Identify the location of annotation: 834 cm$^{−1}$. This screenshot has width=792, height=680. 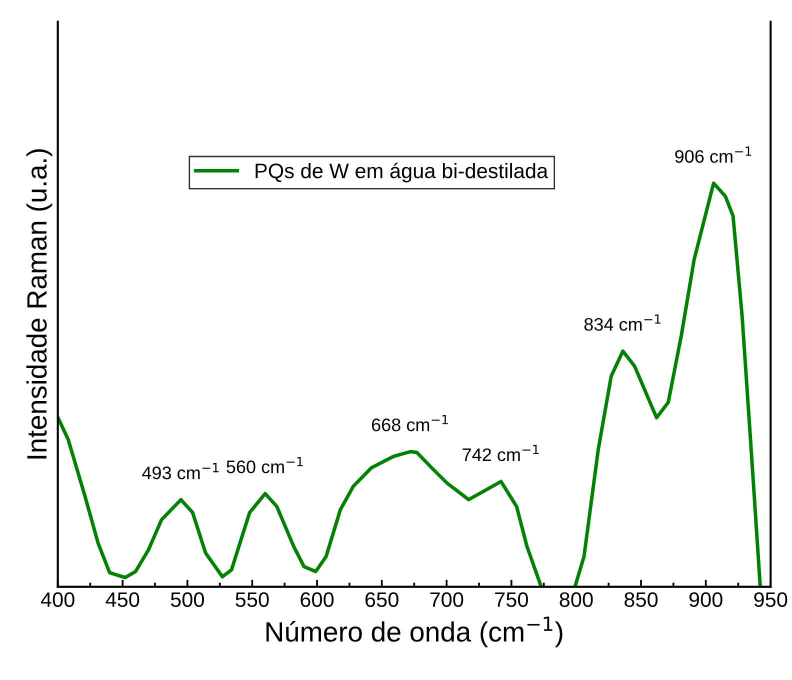
(622, 322).